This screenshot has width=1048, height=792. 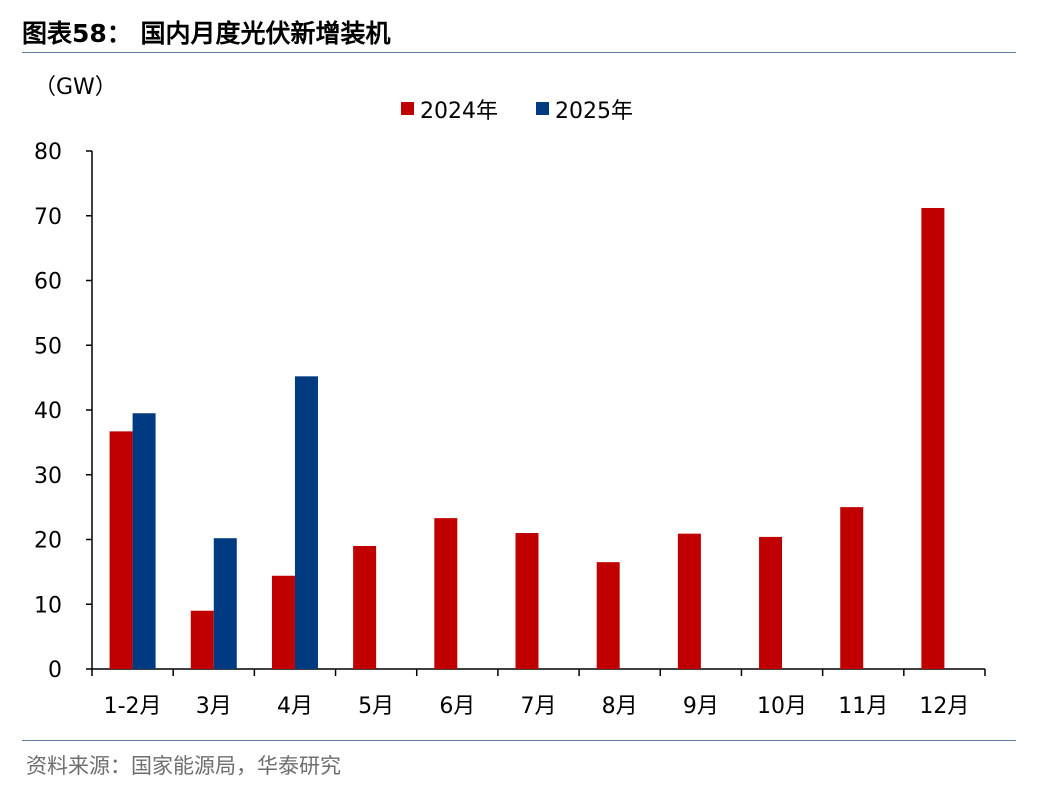 What do you see at coordinates (48, 411) in the screenshot?
I see `y-tick-label: 40` at bounding box center [48, 411].